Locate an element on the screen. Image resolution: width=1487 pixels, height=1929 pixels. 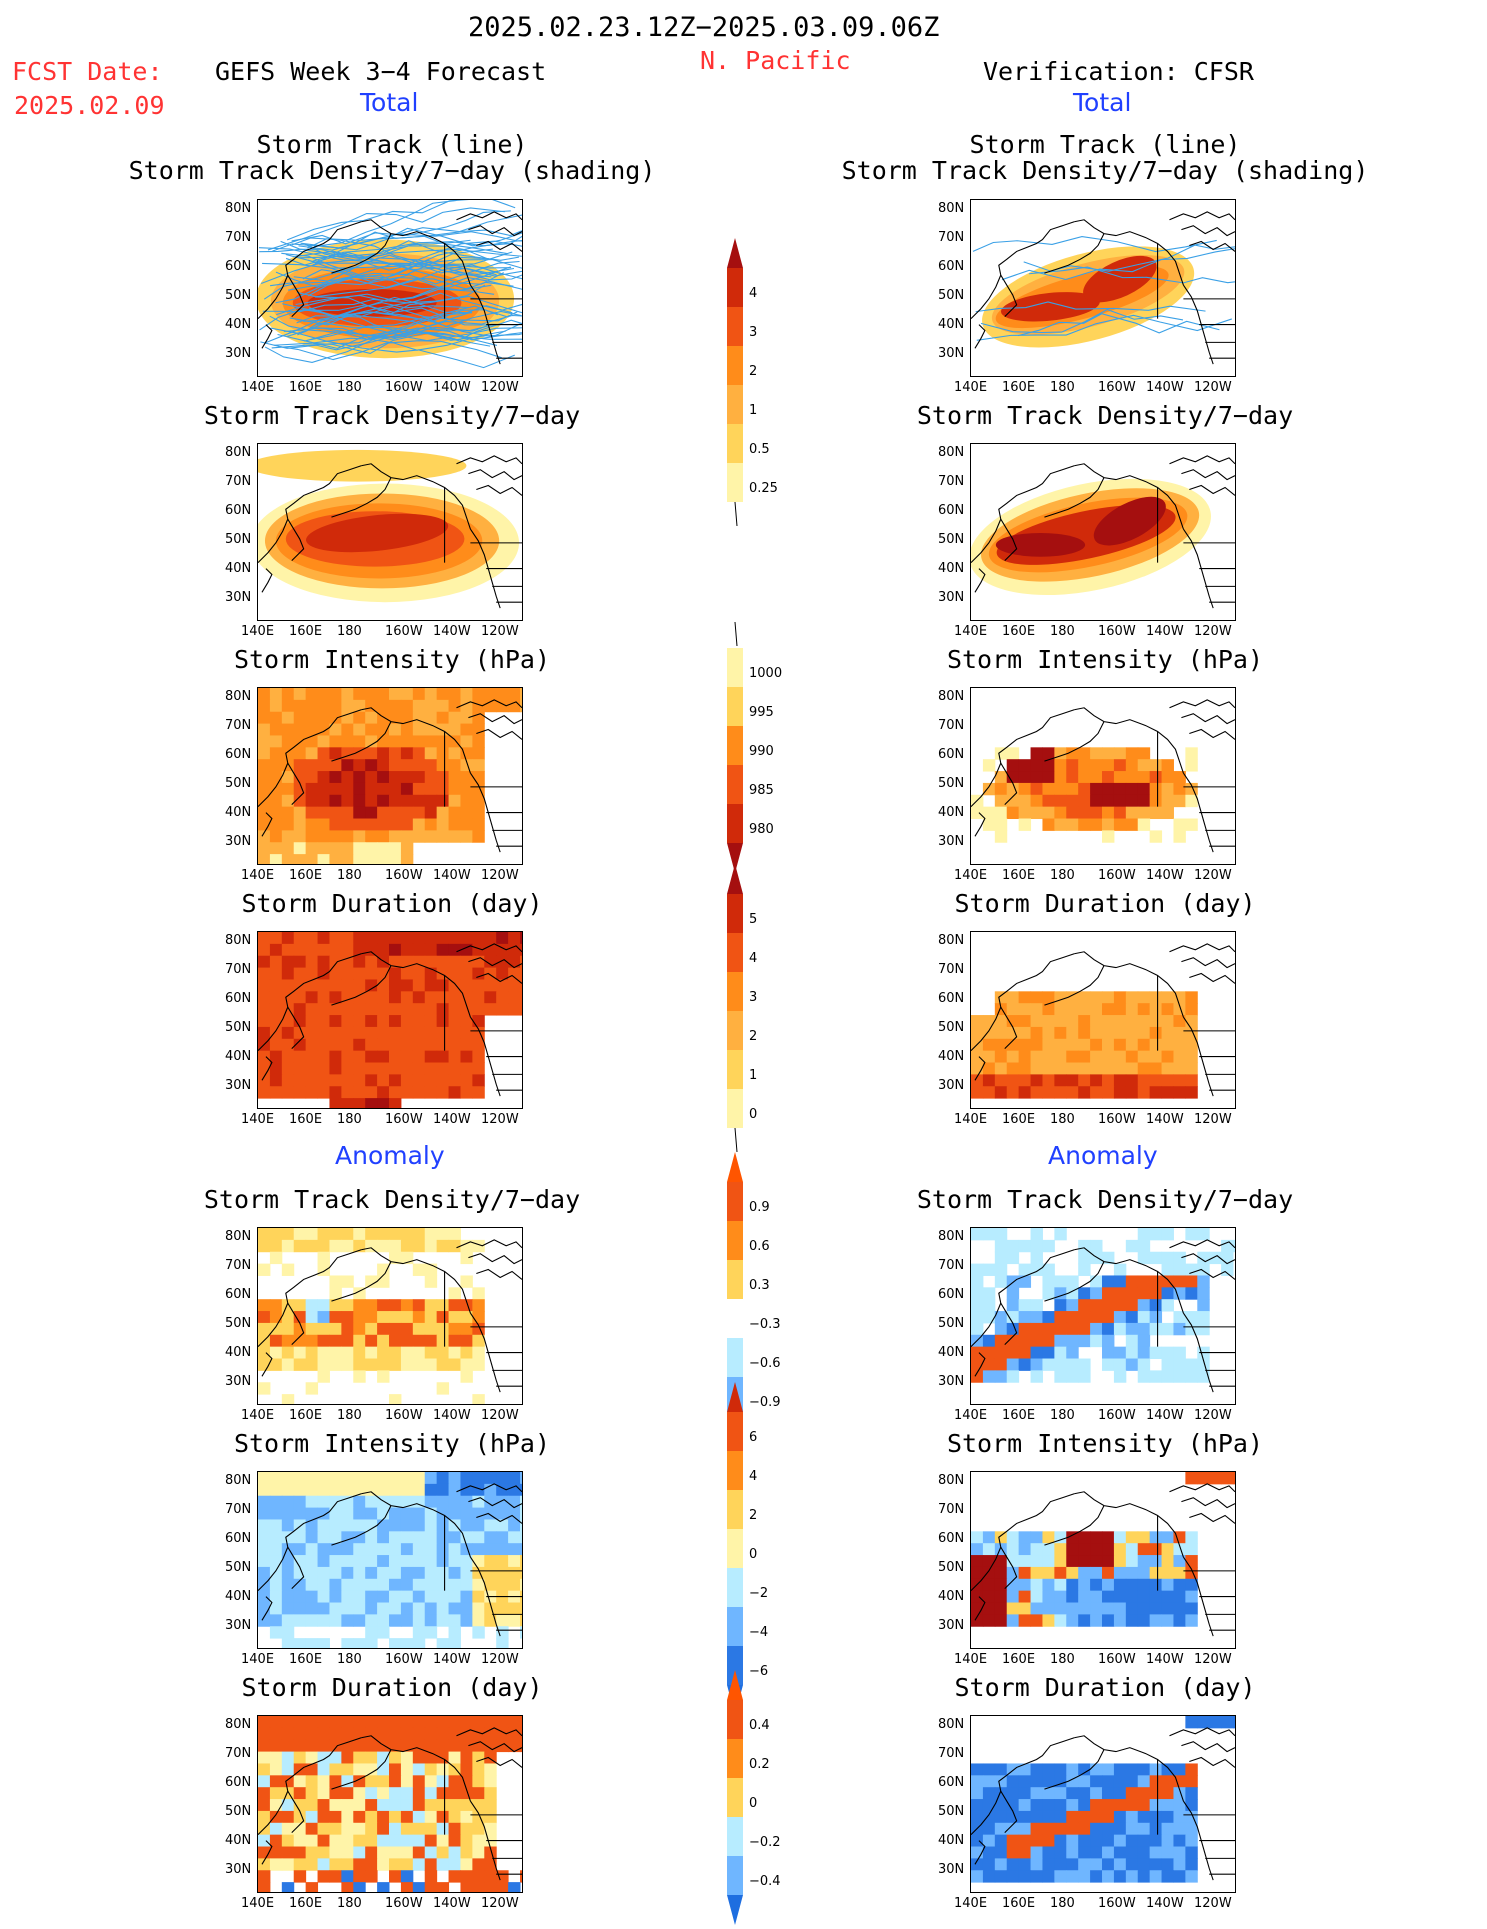
colorbar-tick-label: 0.6 is located at coordinates (759, 1246).